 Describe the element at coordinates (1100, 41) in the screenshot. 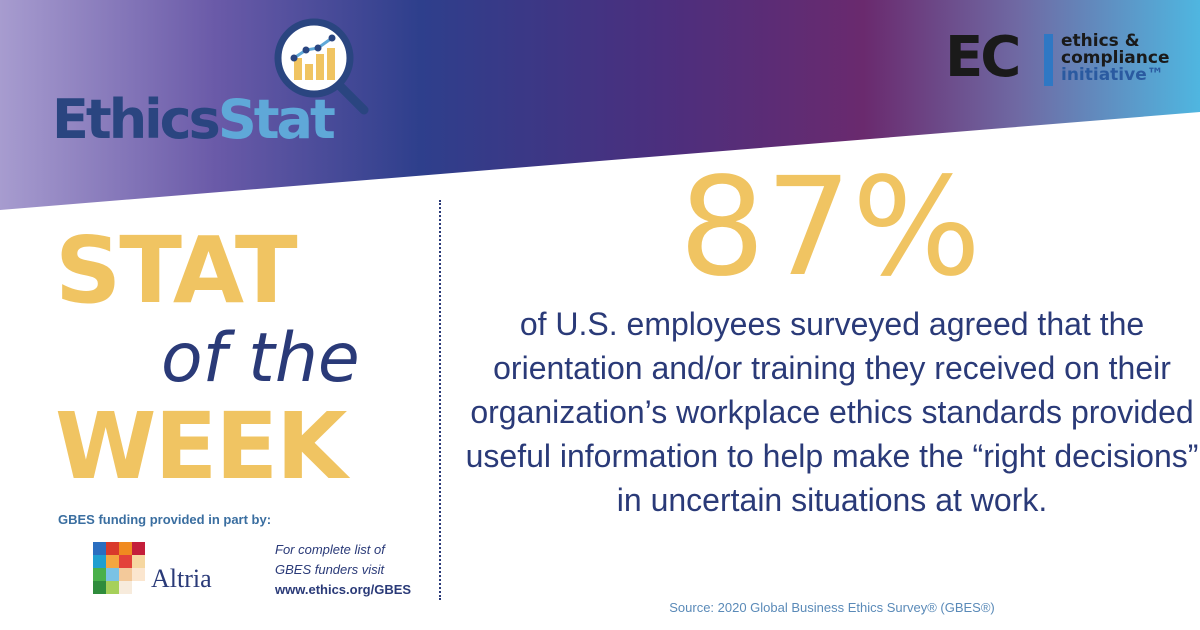

I see `eci-line-1: ethics &` at that location.